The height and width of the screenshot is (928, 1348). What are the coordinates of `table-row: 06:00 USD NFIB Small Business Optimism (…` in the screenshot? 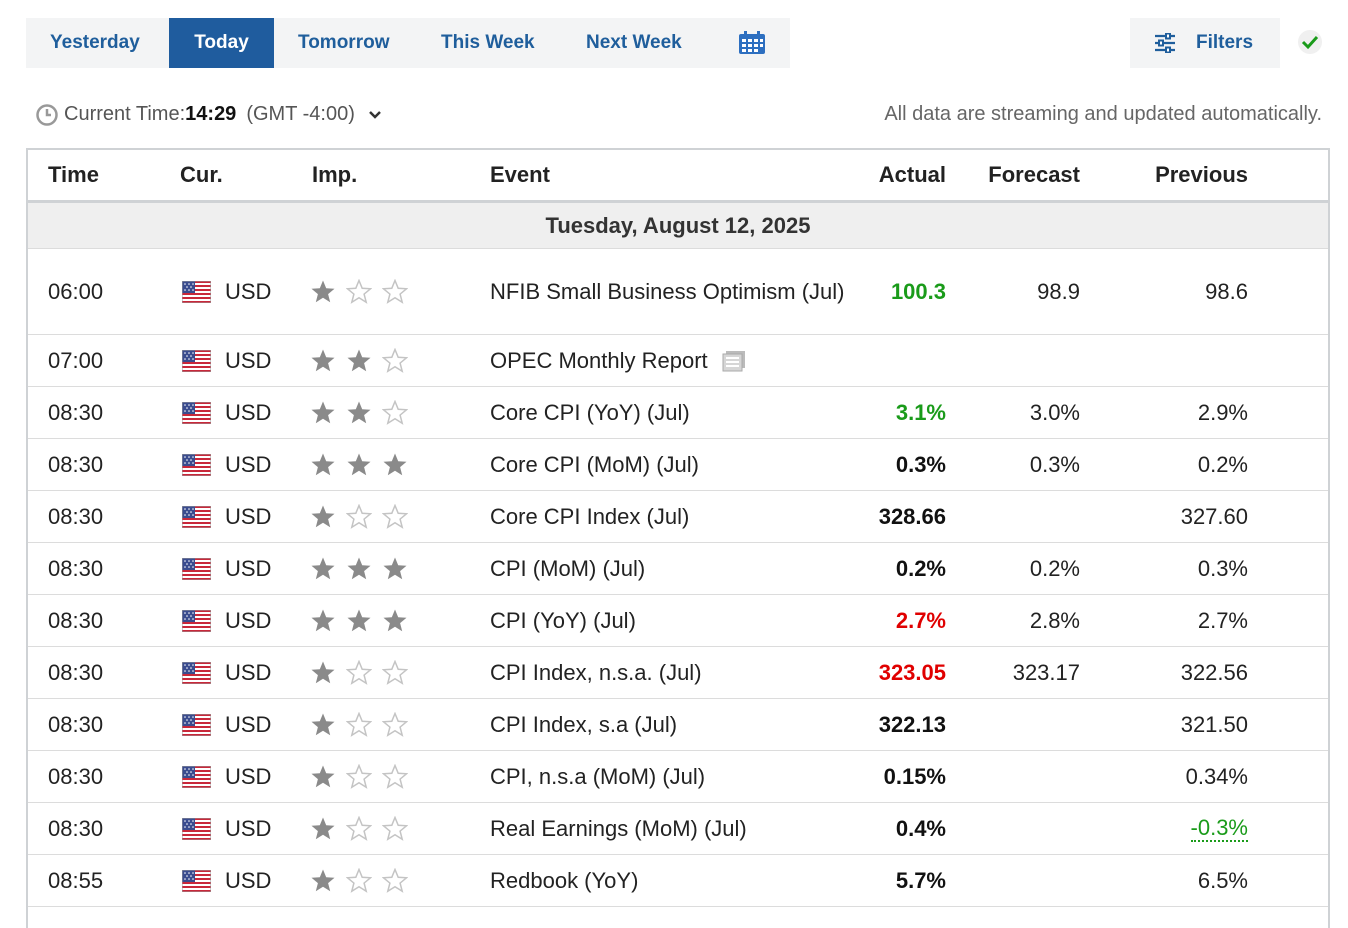 It's located at (678, 292).